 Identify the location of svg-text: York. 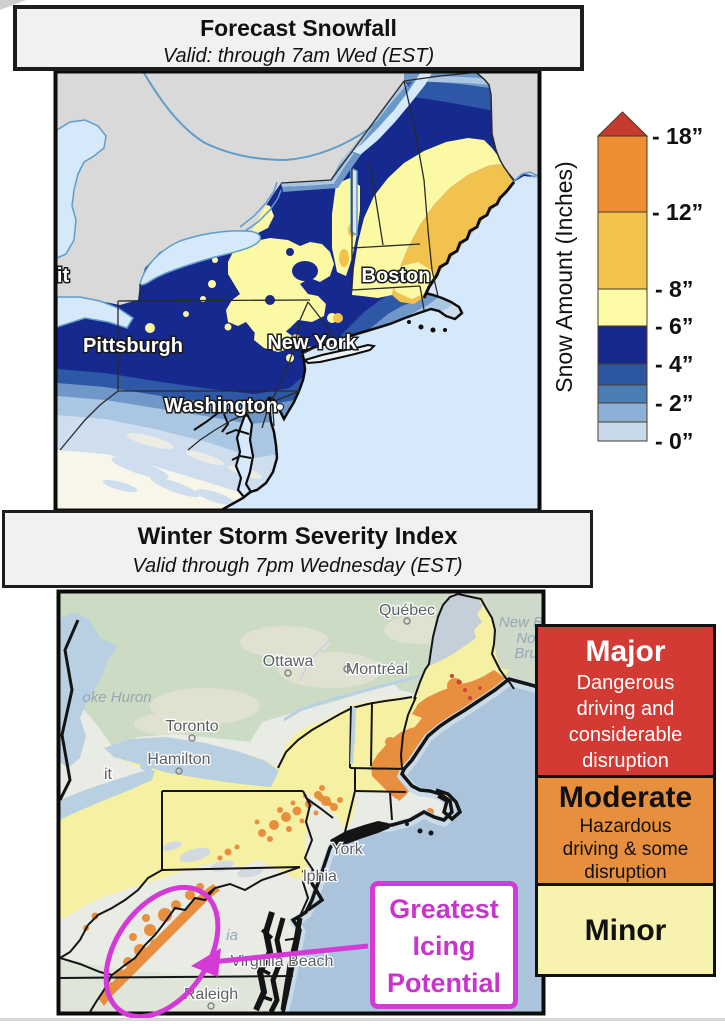
(347, 849).